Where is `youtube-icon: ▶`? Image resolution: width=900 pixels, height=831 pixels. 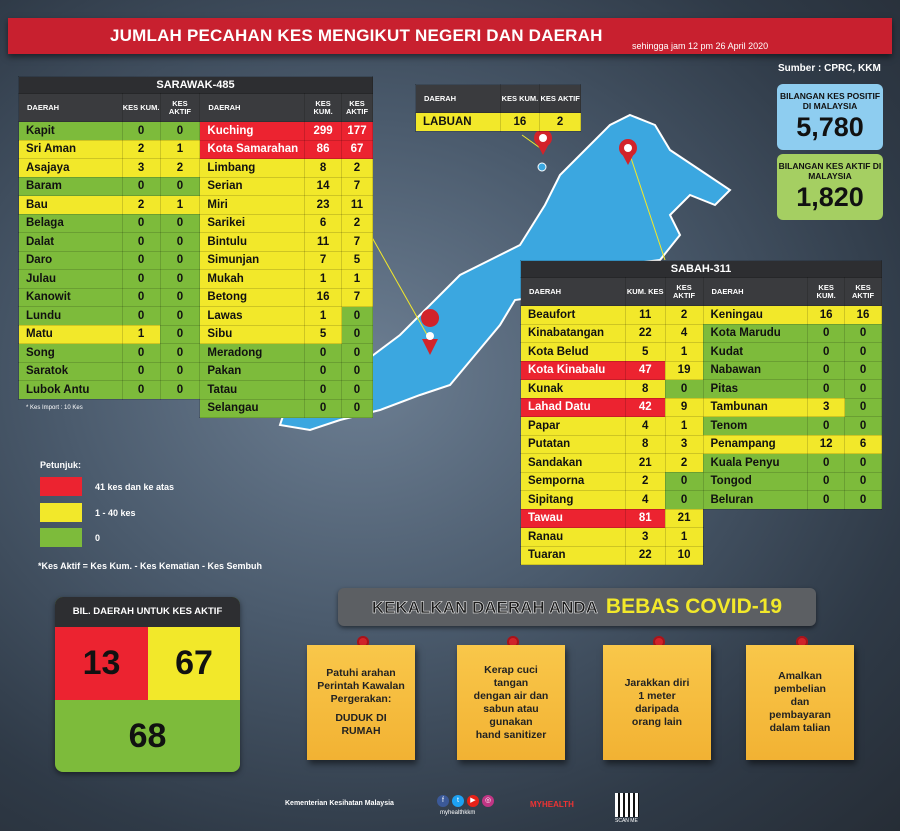
youtube-icon: ▶ is located at coordinates (473, 801).